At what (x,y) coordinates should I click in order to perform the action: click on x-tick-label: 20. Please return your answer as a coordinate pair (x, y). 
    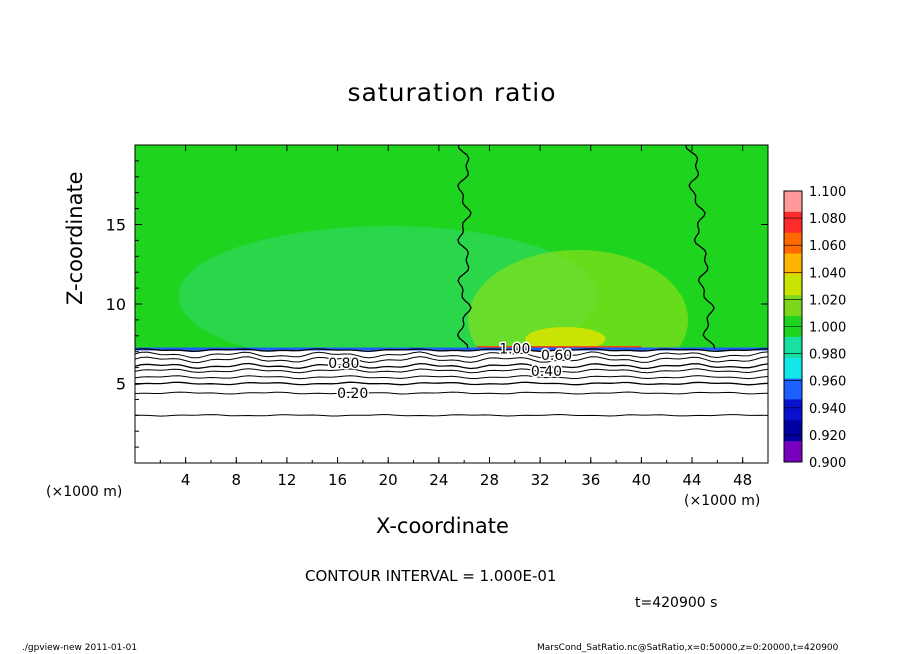
    Looking at the image, I should click on (388, 480).